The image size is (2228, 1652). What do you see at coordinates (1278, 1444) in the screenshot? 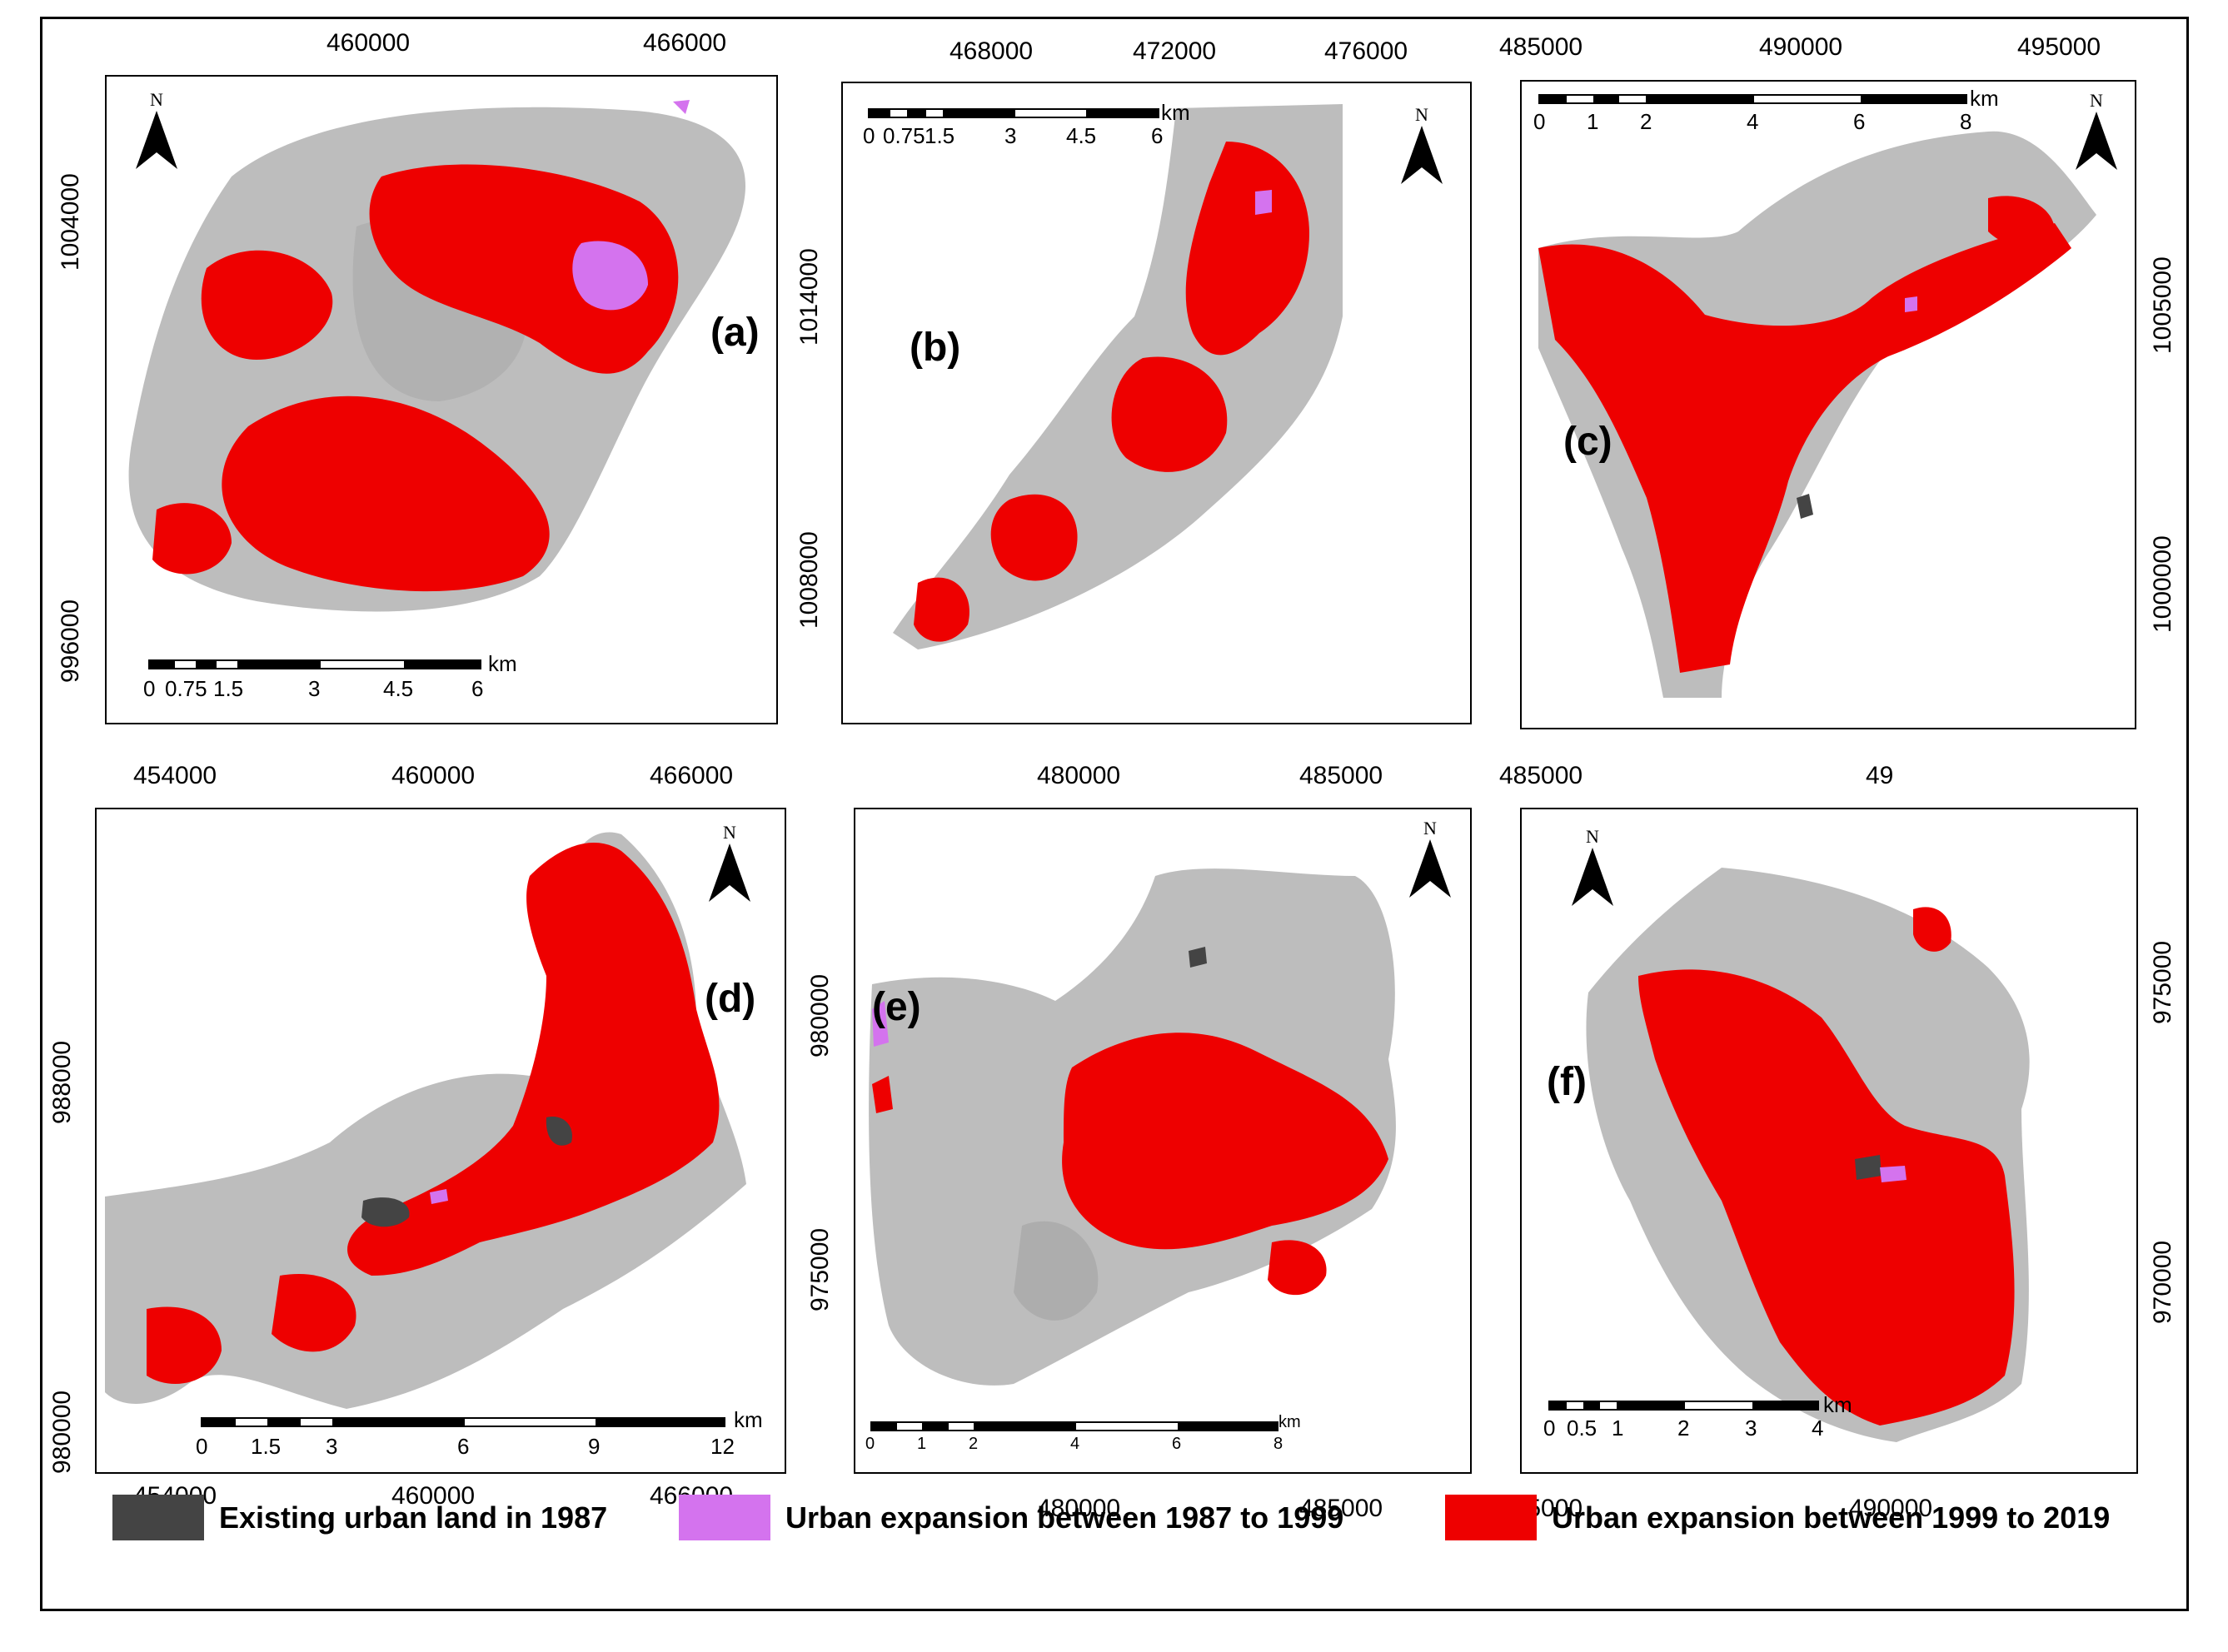
I see `scale-label: 8` at bounding box center [1278, 1444].